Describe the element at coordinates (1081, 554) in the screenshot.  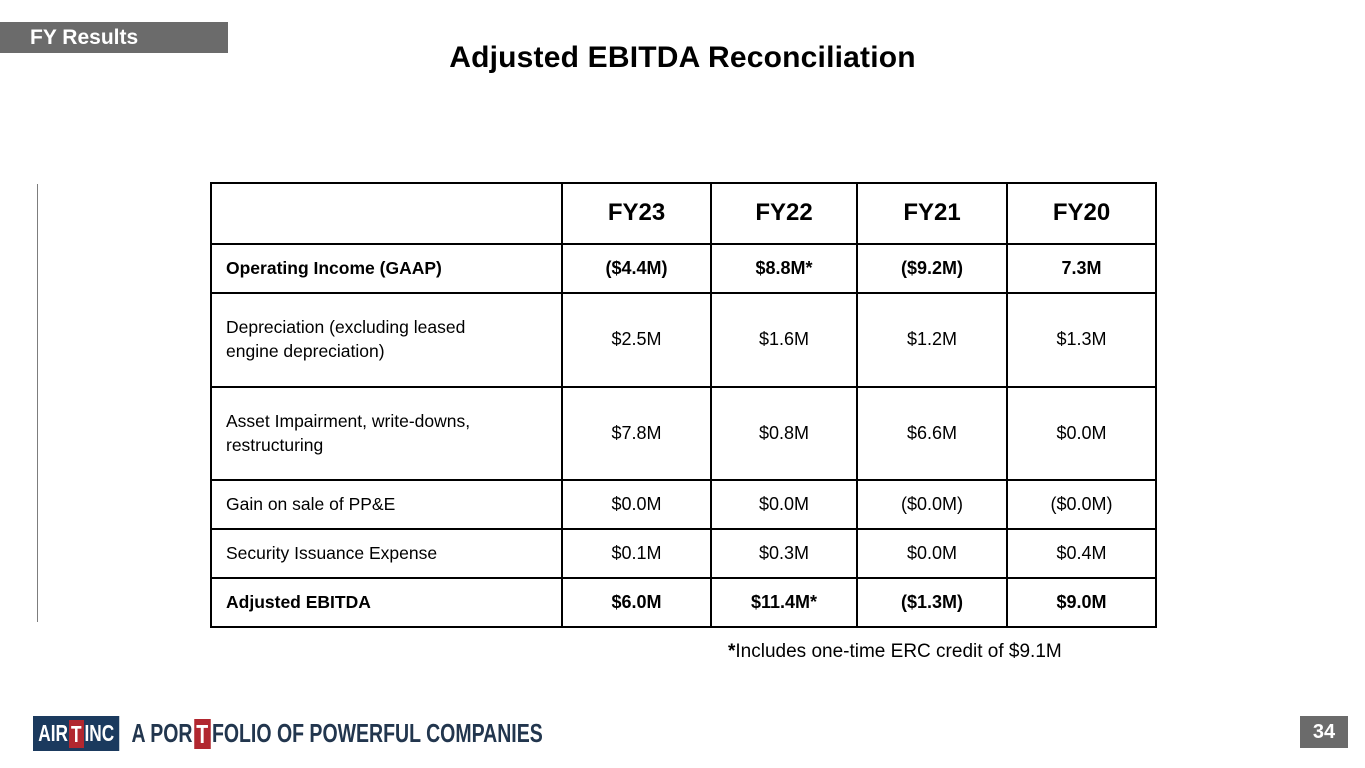
I see `cell-value: $0.4M` at that location.